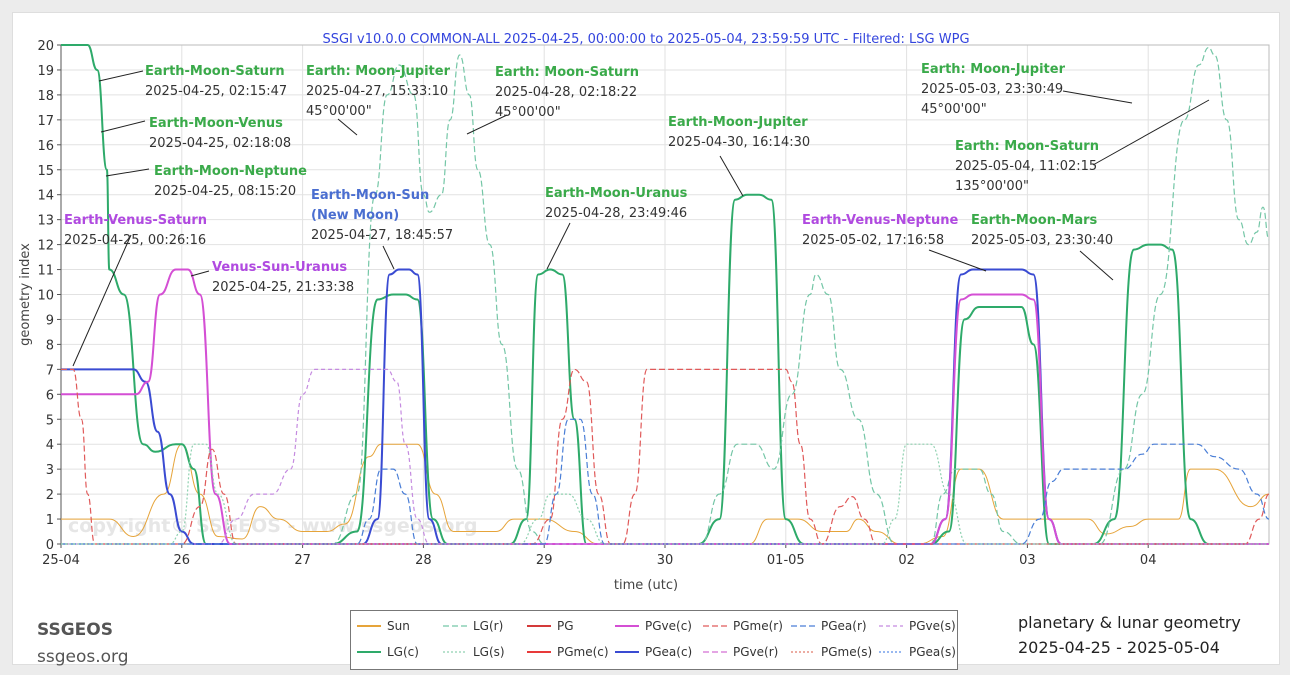 The height and width of the screenshot is (675, 1290). I want to click on annotation-text: 2025-04-25, 00:26:16, so click(135, 240).